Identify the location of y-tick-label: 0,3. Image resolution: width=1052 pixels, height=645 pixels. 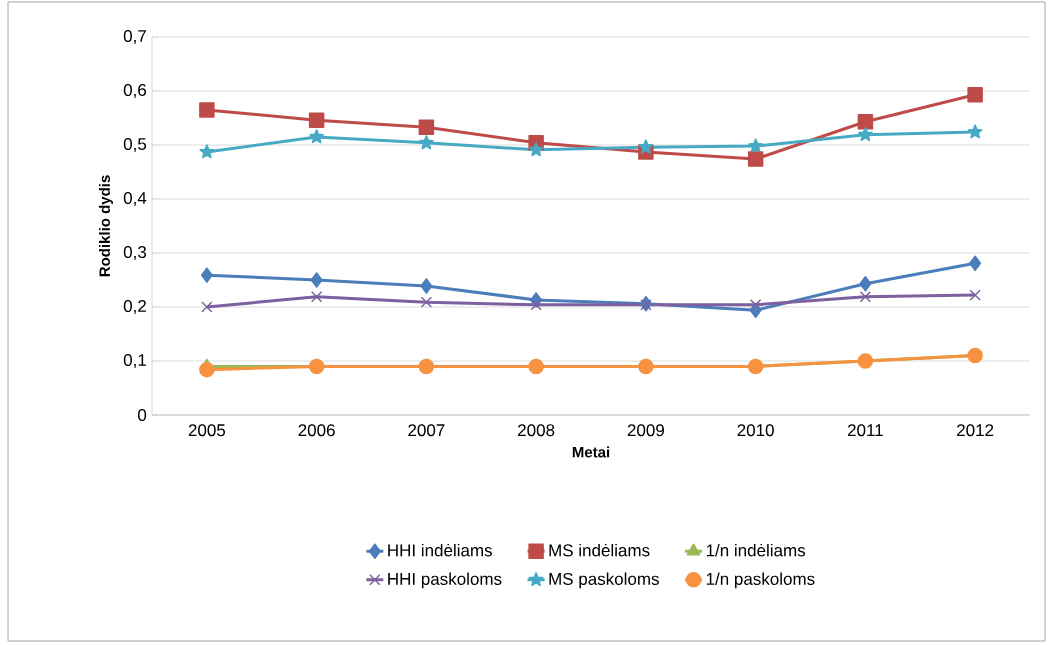
(135, 253).